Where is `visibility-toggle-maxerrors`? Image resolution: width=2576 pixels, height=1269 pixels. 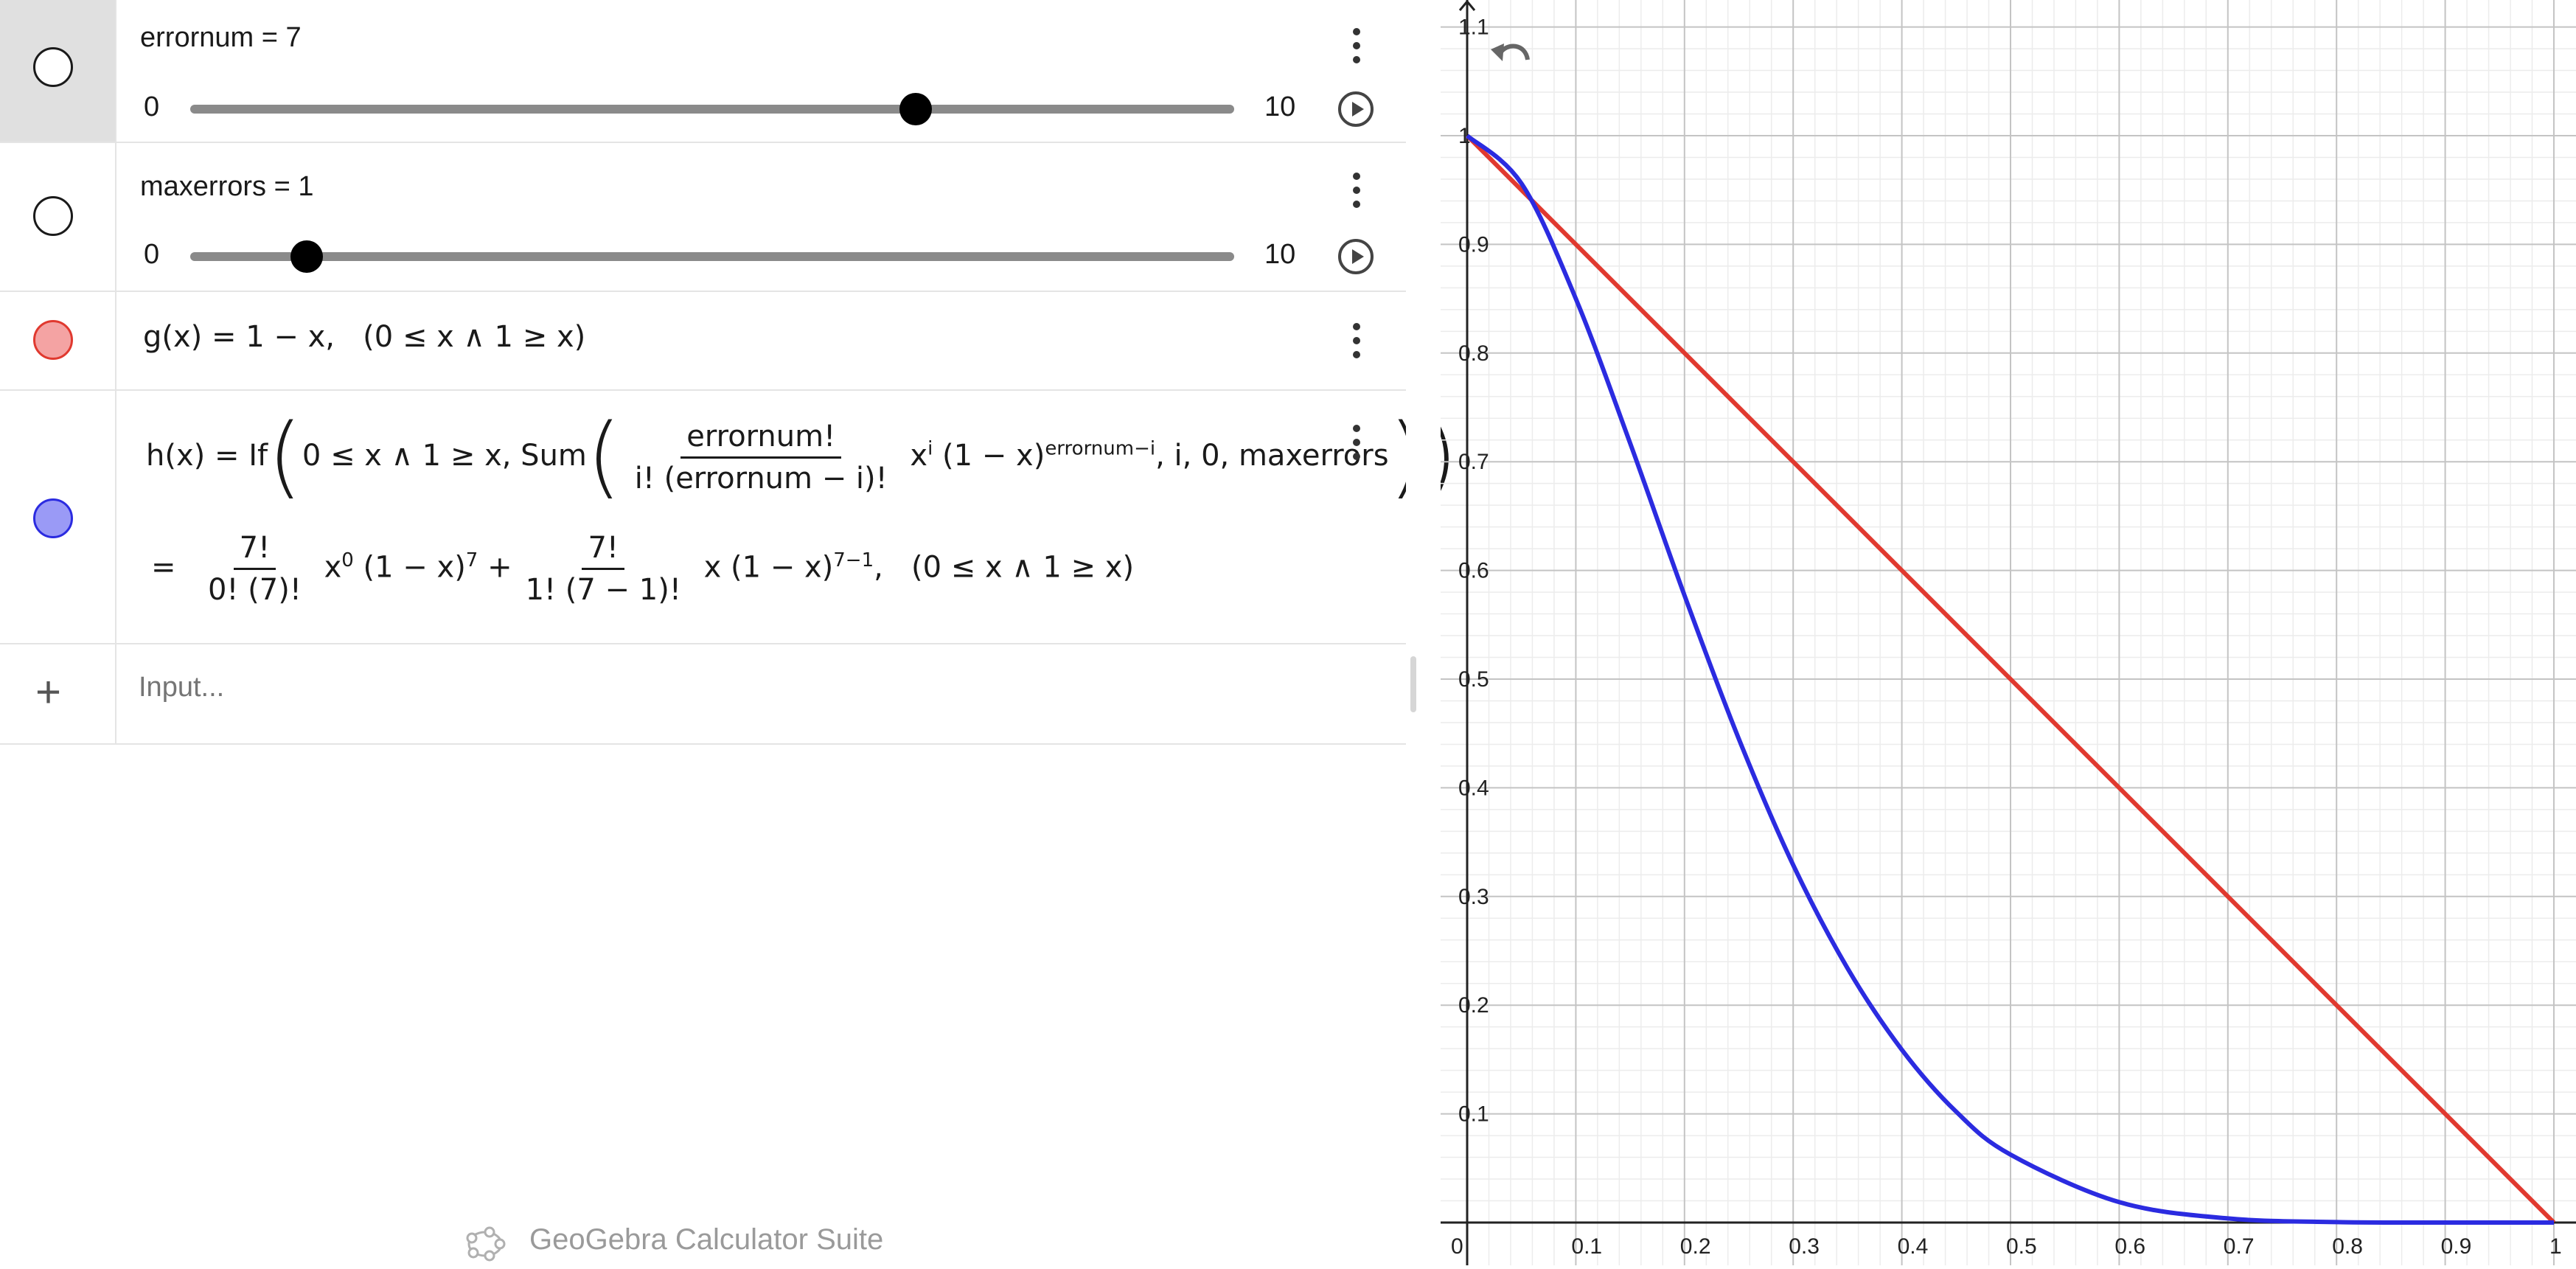 visibility-toggle-maxerrors is located at coordinates (53, 216).